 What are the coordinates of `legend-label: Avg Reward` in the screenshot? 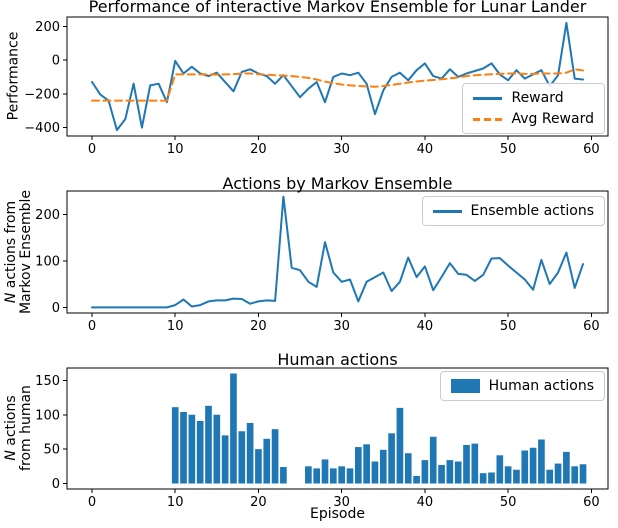 It's located at (552, 119).